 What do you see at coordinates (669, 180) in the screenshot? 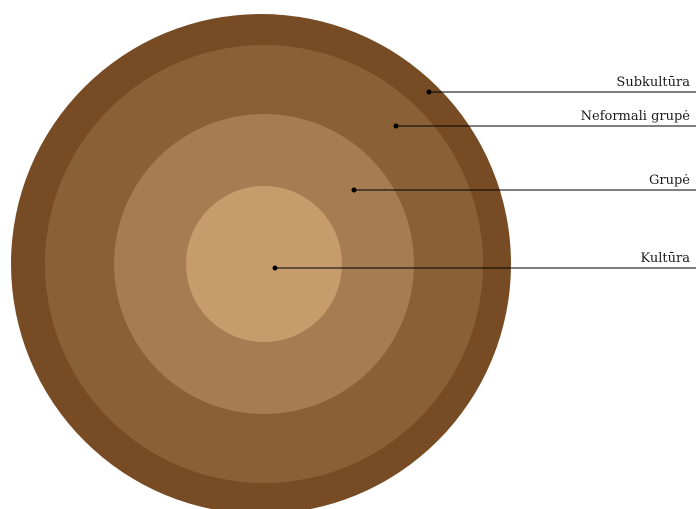
I see `label-grupe: Grupė` at bounding box center [669, 180].